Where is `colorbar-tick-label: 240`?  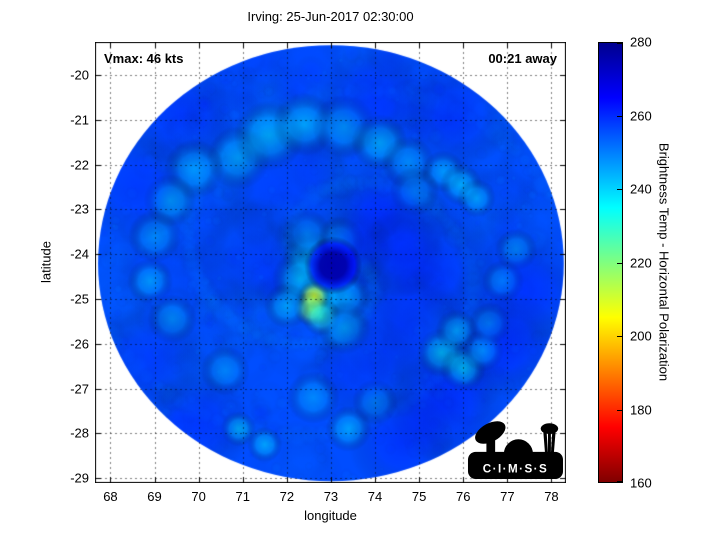
colorbar-tick-label: 240 is located at coordinates (641, 189).